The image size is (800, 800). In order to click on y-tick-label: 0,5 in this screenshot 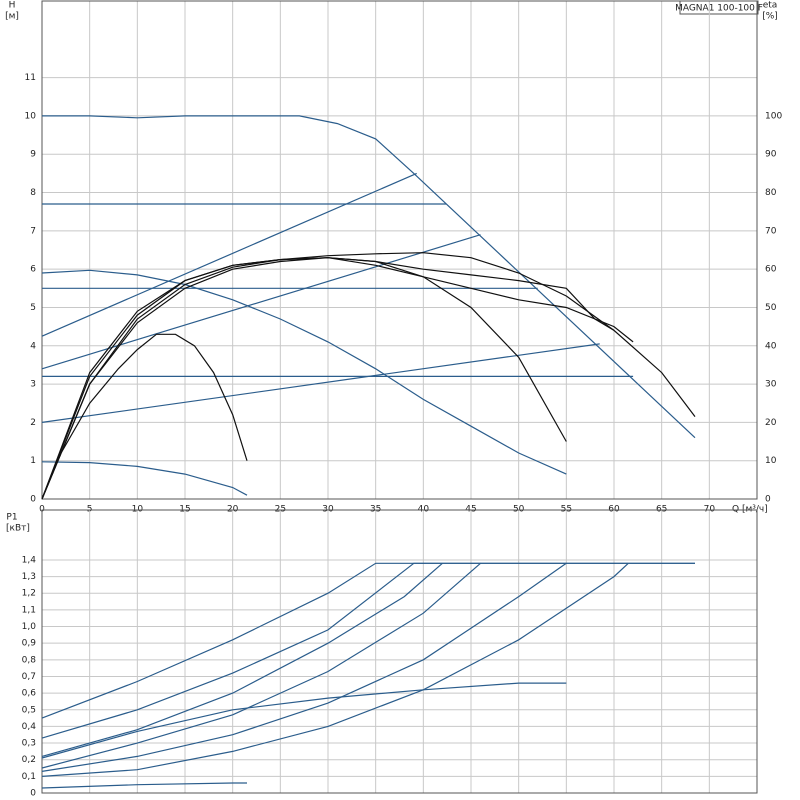, I will do `click(29, 710)`.